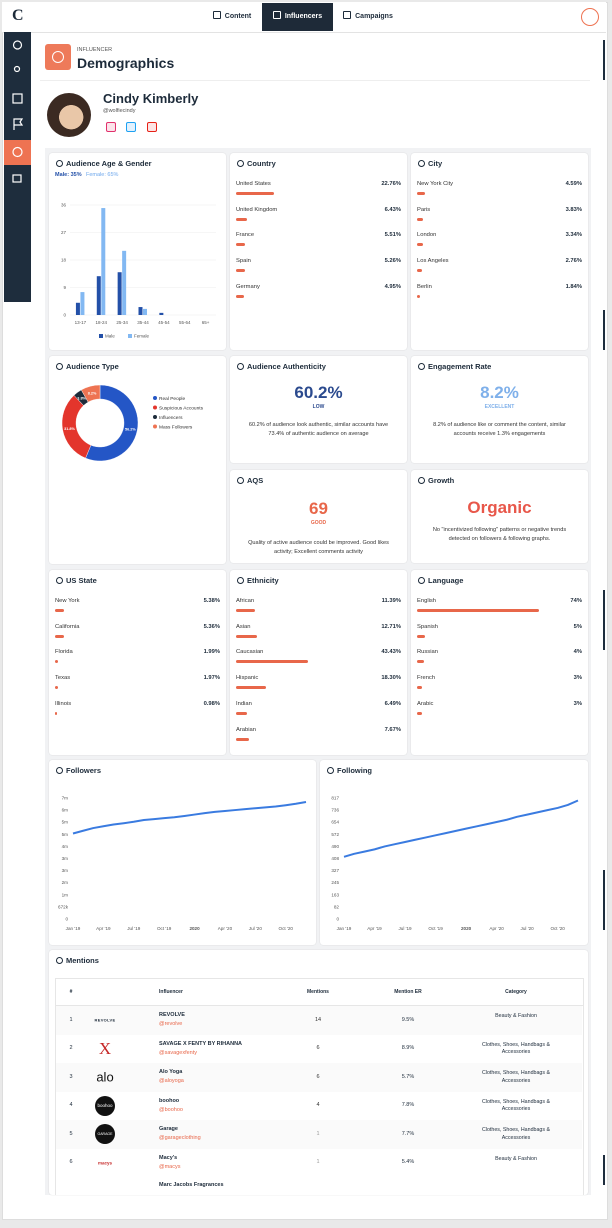 This screenshot has height=1228, width=612. Describe the element at coordinates (368, 17) in the screenshot. I see `nav-tab: Campaigns` at that location.